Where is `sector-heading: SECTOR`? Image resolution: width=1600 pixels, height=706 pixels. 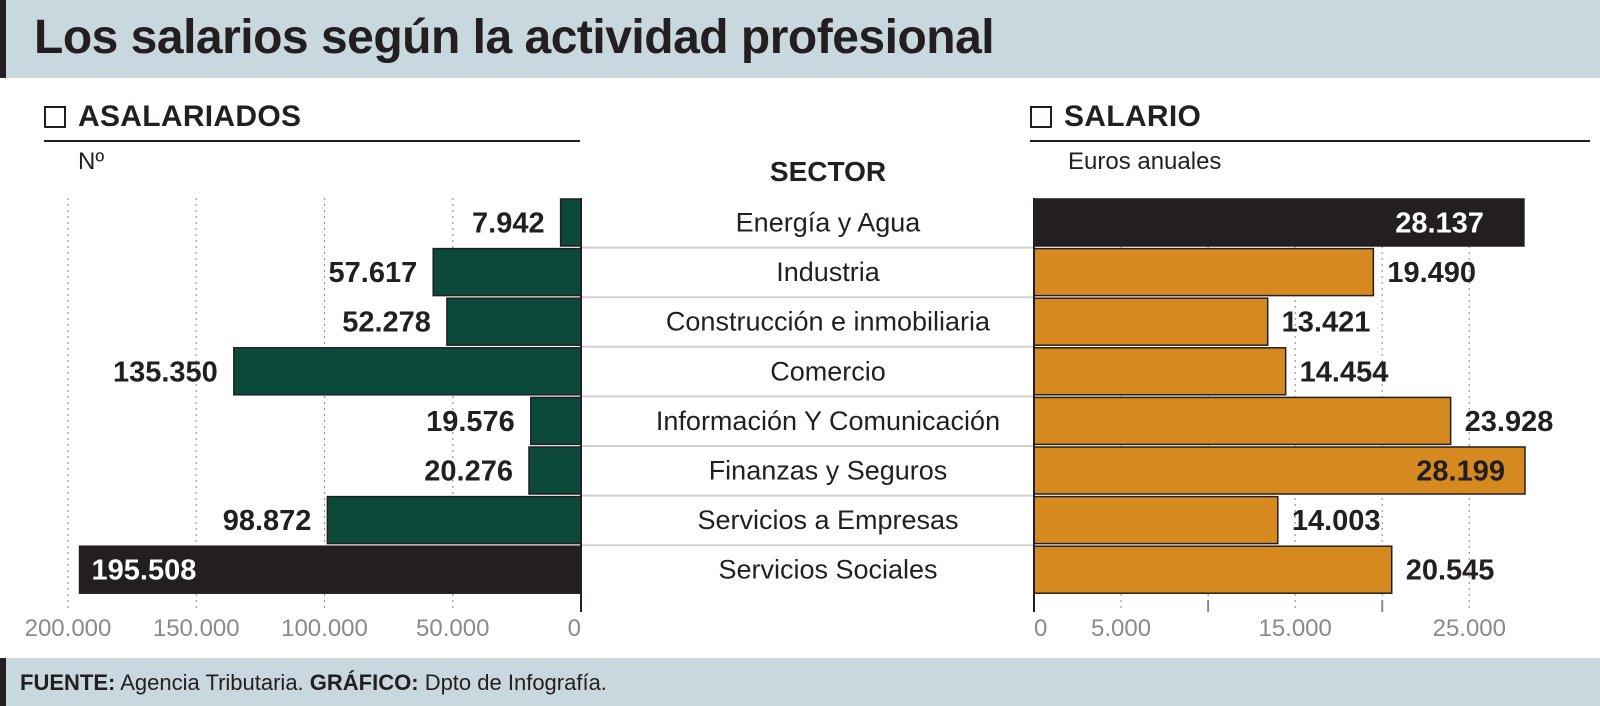
sector-heading: SECTOR is located at coordinates (828, 171).